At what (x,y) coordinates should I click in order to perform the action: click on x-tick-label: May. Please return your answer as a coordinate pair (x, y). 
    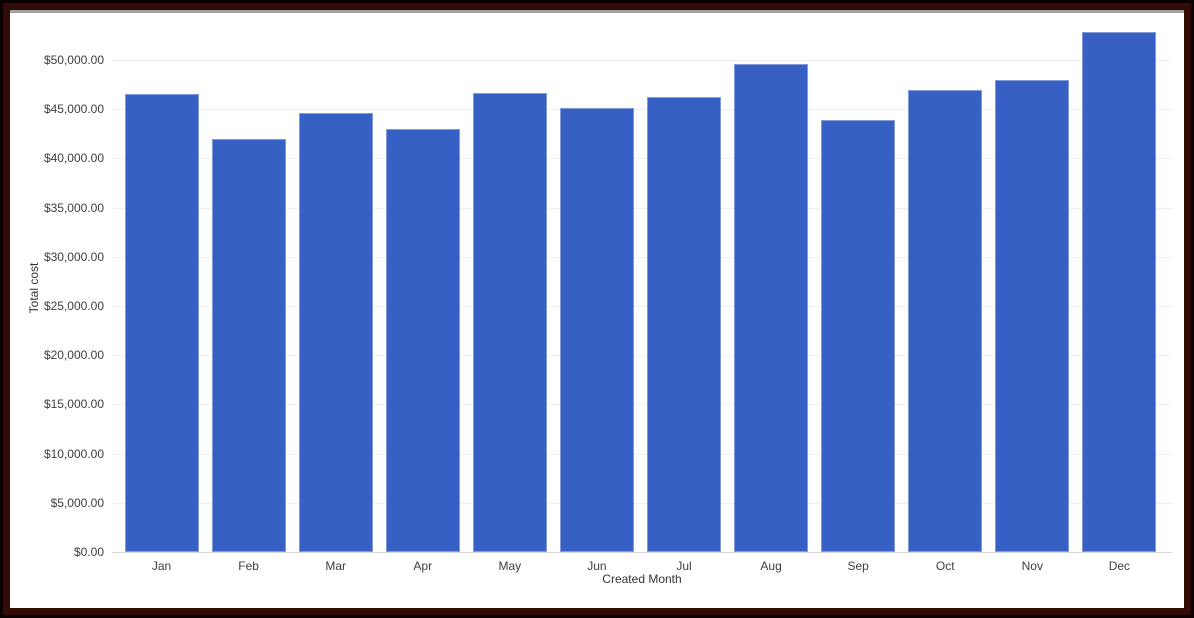
    Looking at the image, I should click on (510, 566).